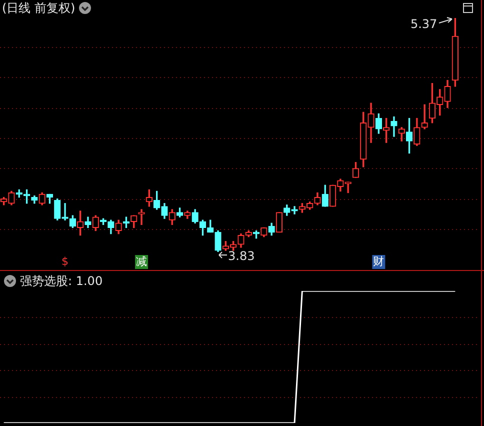 Image resolution: width=484 pixels, height=426 pixels. Describe the element at coordinates (39, 8) in the screenshot. I see `chart-title: (日线 前复权)` at that location.